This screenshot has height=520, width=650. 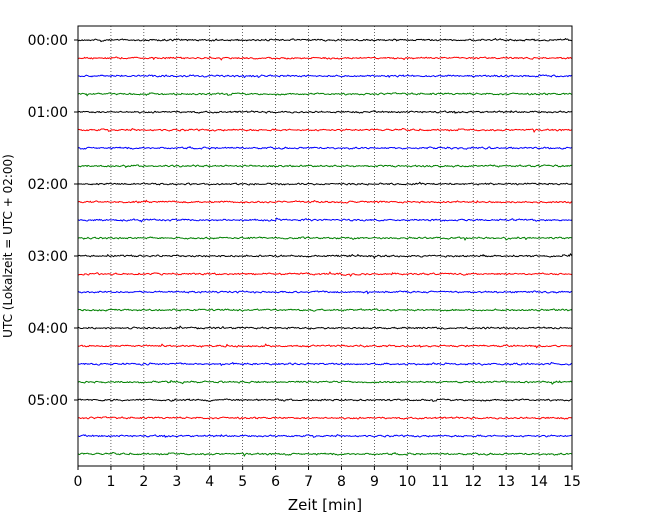 What do you see at coordinates (53, 221) in the screenshot?
I see `y-axis-ticks: 00:00 01:00 02:00 03:00 04:00 05:00` at bounding box center [53, 221].